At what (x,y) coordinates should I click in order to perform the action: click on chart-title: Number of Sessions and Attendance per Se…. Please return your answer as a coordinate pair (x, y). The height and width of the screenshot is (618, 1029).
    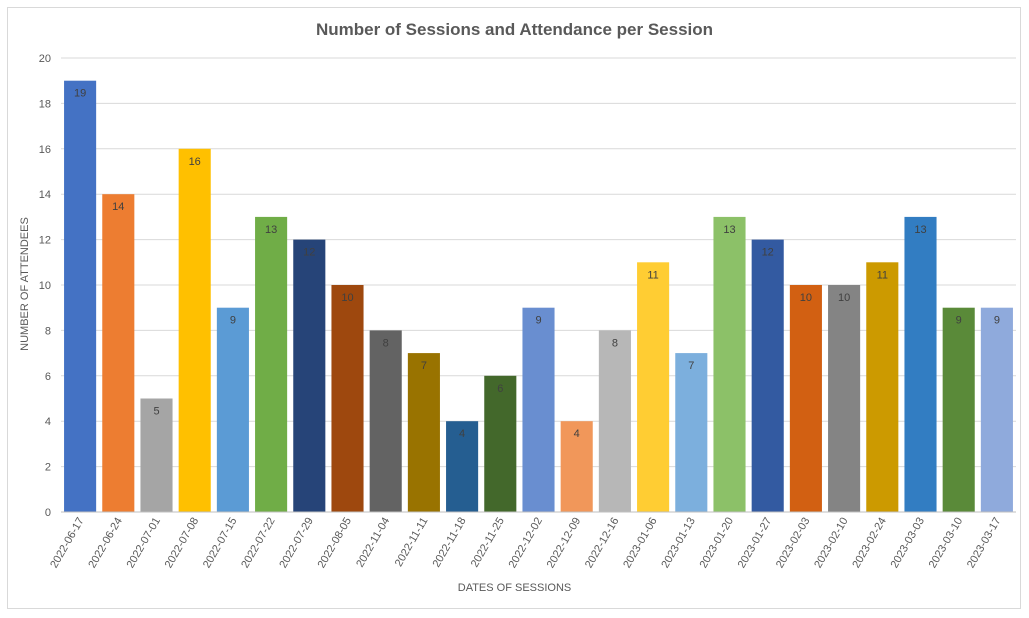
    Looking at the image, I should click on (514, 29).